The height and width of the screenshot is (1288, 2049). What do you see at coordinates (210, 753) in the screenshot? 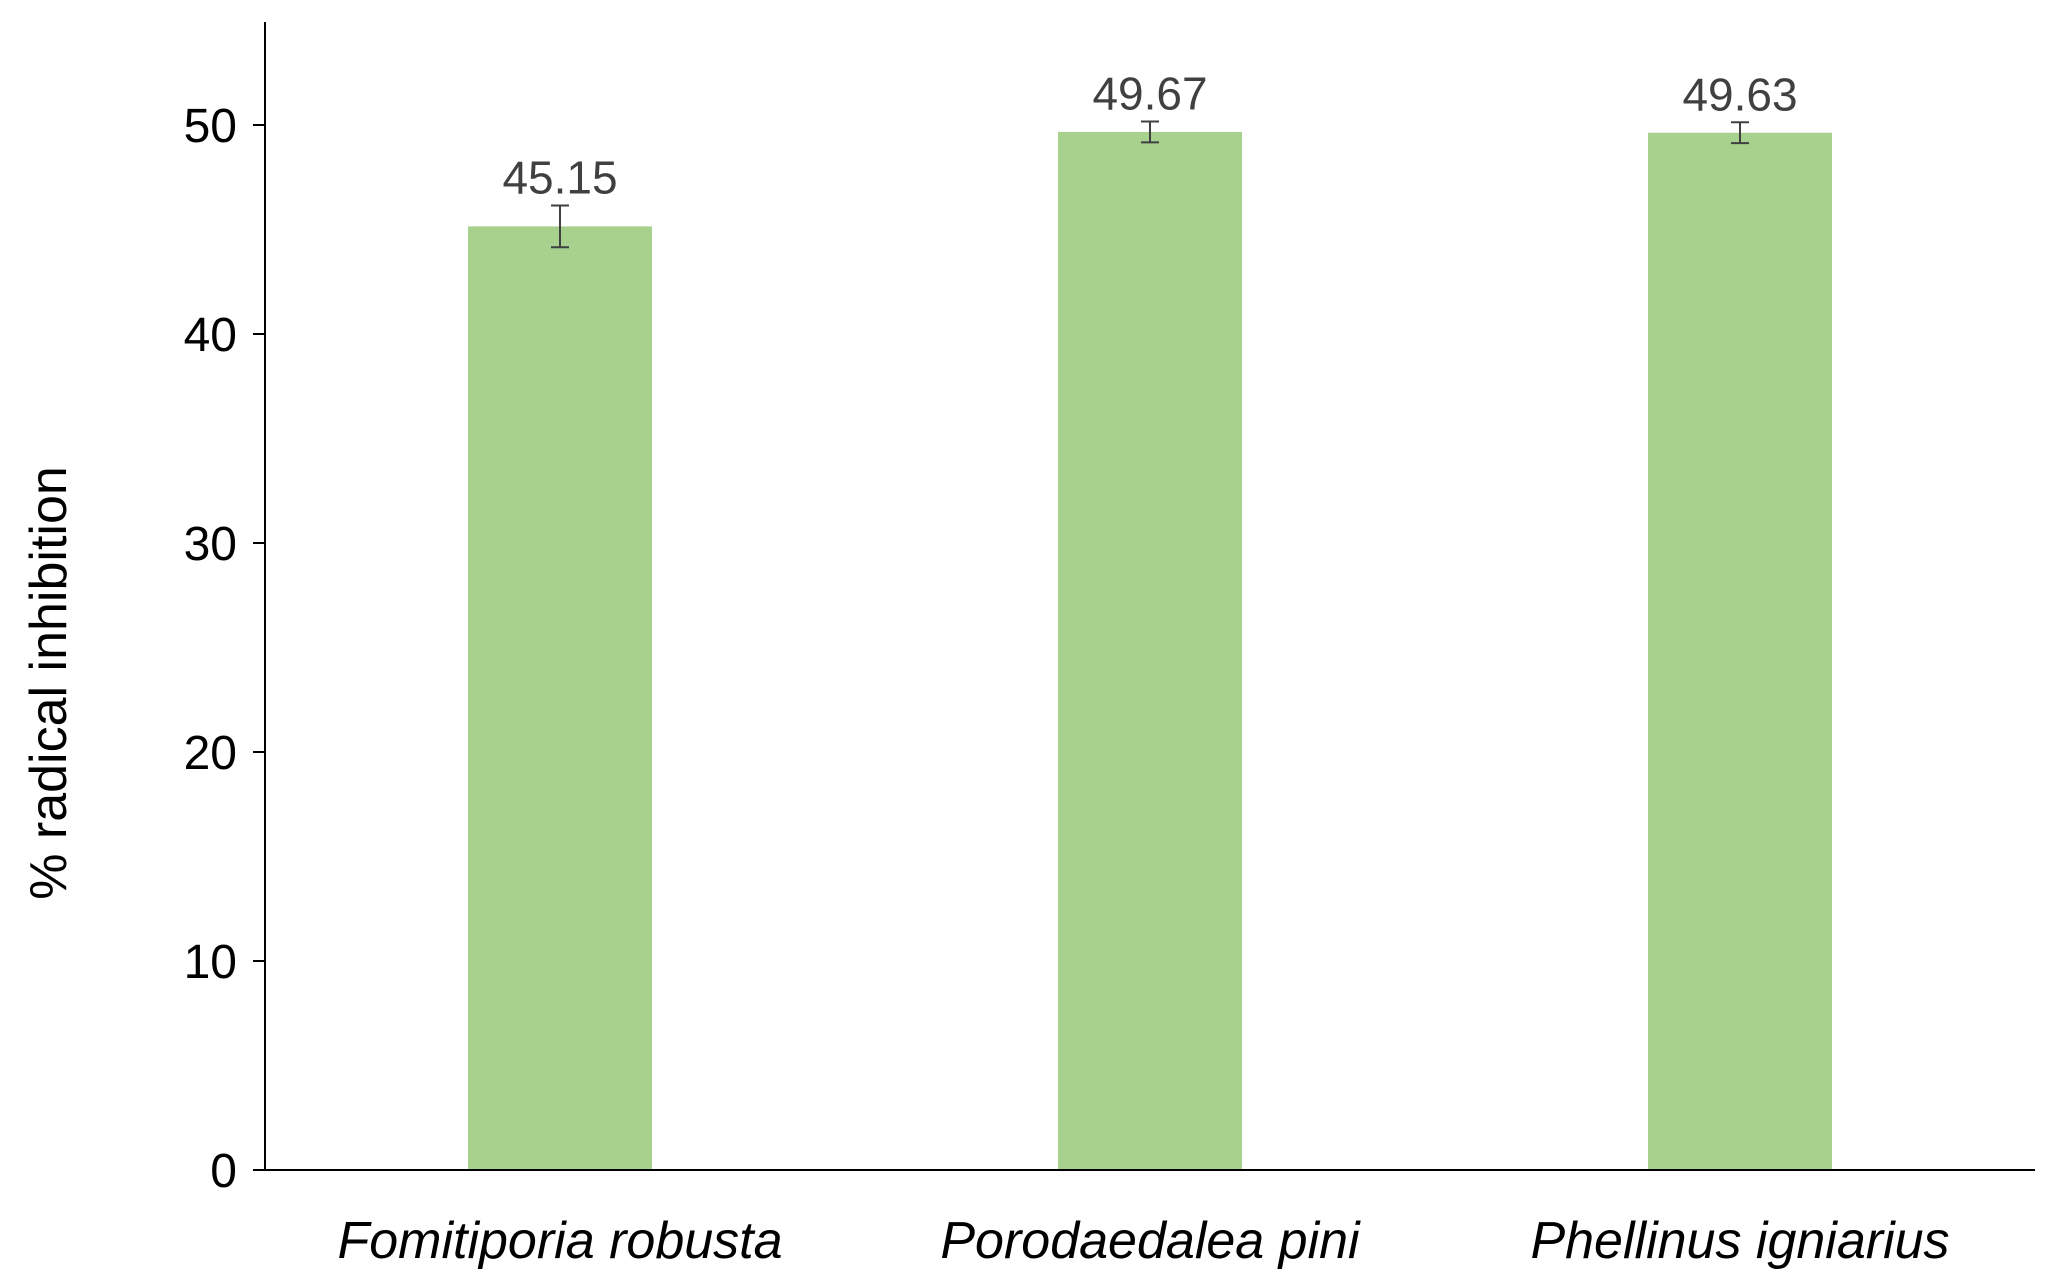
I see `y-tick-label: 20` at bounding box center [210, 753].